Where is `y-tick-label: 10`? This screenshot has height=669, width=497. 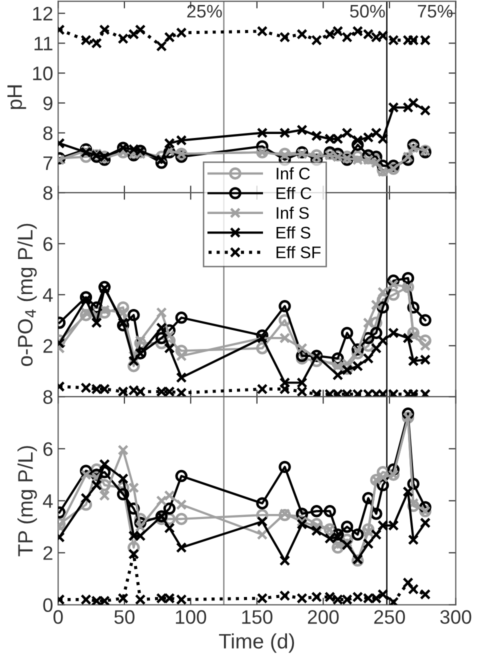
y-tick-label: 10 is located at coordinates (43, 73).